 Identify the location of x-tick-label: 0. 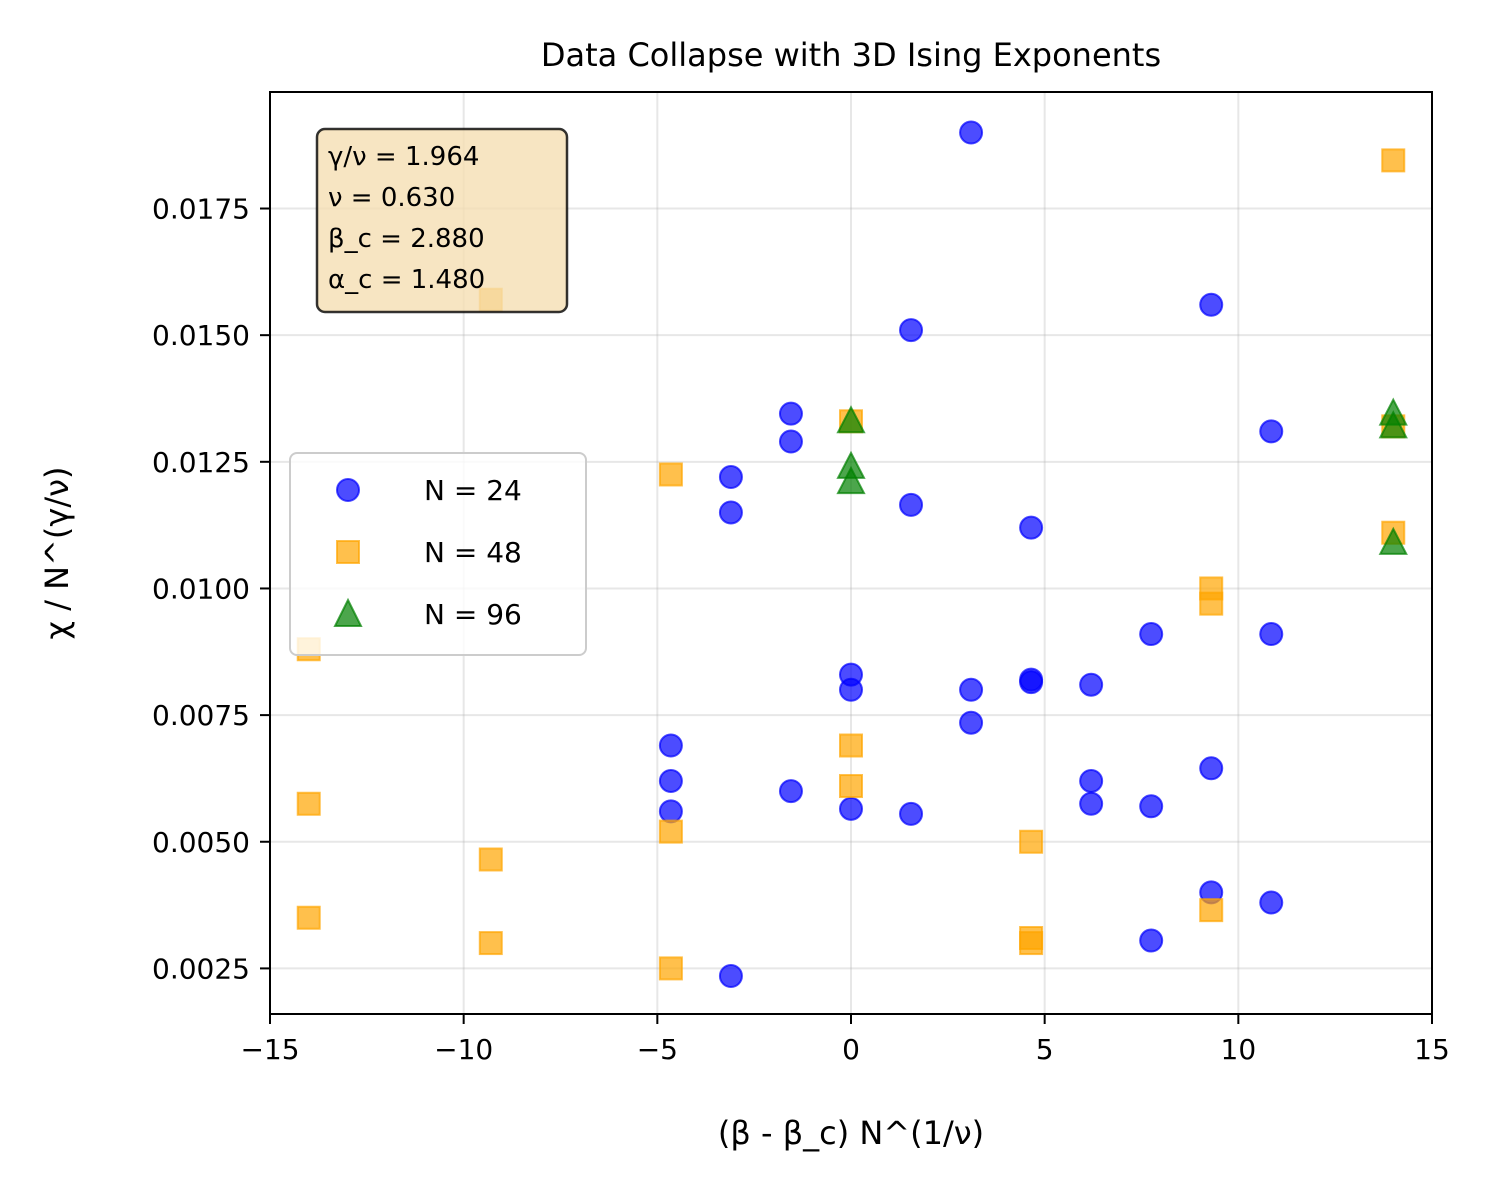
(851, 1049).